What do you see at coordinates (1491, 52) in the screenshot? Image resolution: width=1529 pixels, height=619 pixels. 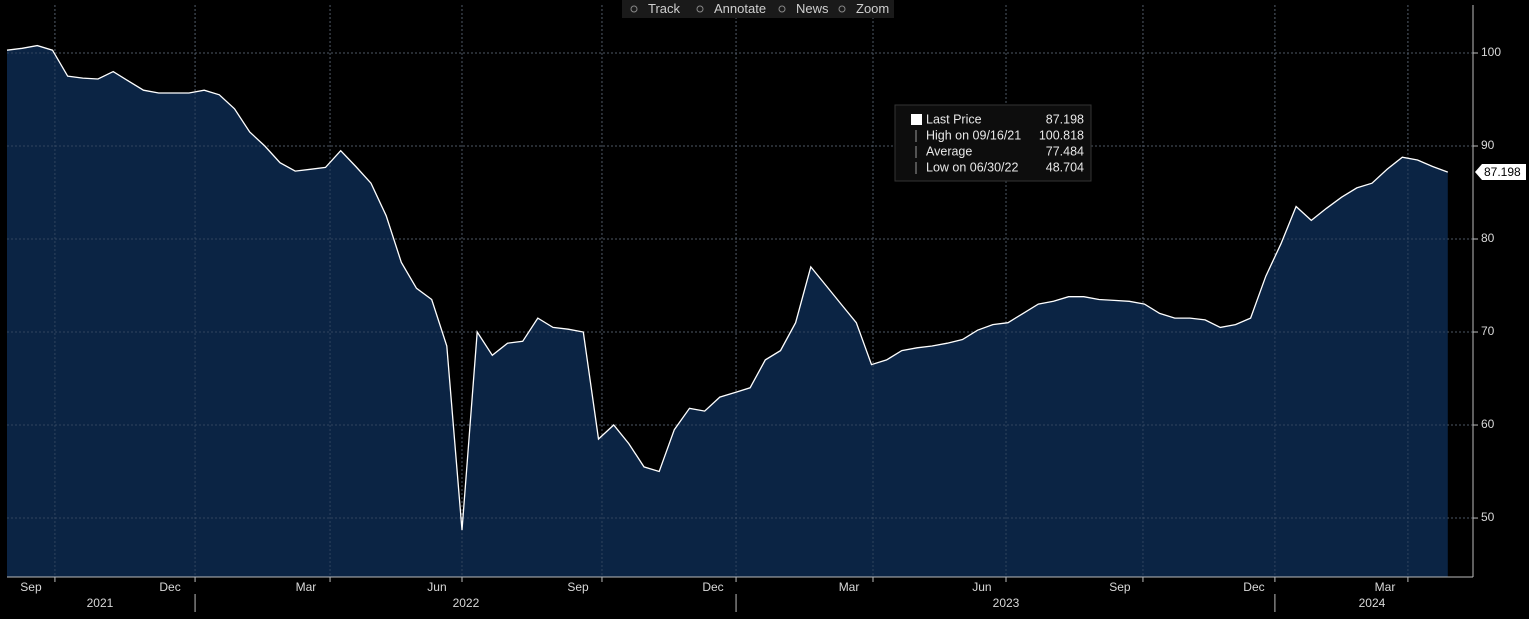 I see `y-tick-label: 100` at bounding box center [1491, 52].